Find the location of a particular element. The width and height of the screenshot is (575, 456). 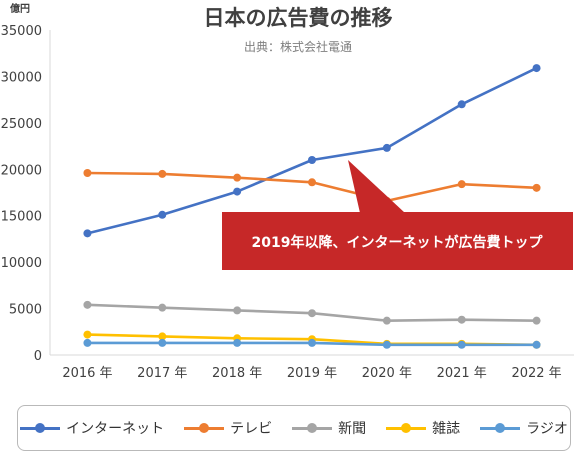

legend: インターネット テレビ 新聞 雑誌 ラジオ is located at coordinates (294, 428).